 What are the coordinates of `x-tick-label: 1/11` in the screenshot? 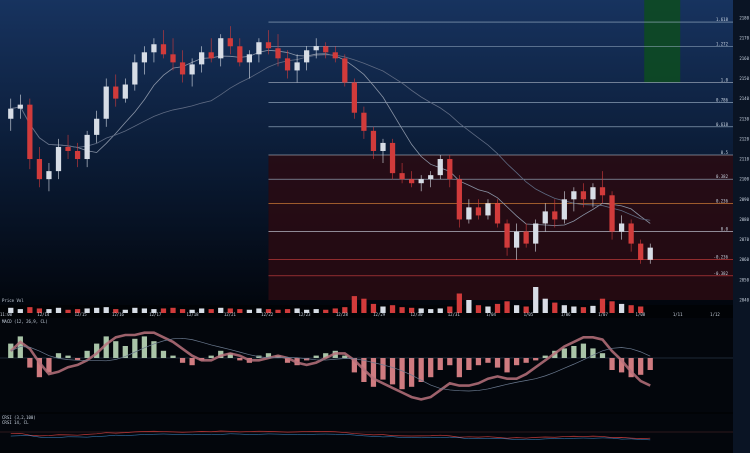 It's located at (678, 314).